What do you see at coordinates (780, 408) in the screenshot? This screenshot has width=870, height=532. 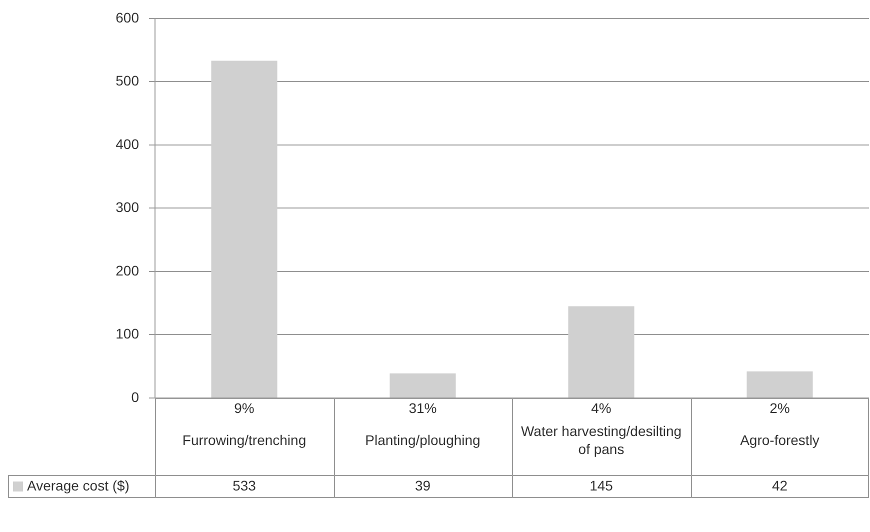 I see `text: 2%` at bounding box center [780, 408].